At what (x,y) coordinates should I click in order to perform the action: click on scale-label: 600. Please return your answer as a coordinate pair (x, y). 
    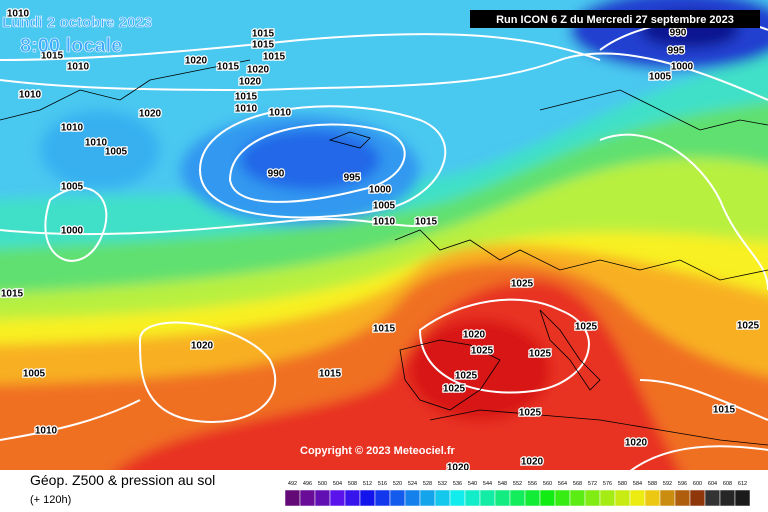
    Looking at the image, I should click on (697, 484).